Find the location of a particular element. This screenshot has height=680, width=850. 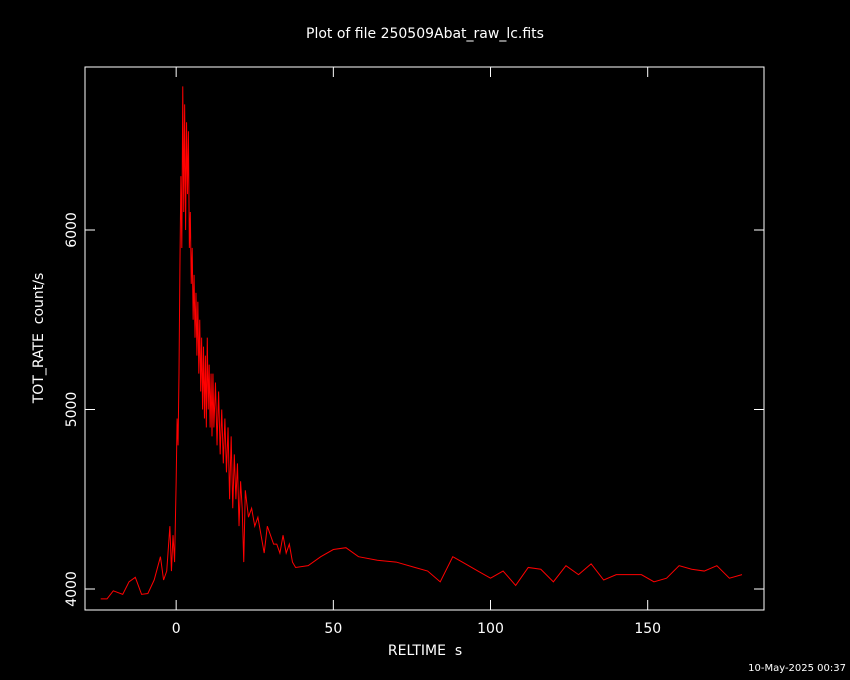

y-tick-label: 5000 is located at coordinates (72, 410).